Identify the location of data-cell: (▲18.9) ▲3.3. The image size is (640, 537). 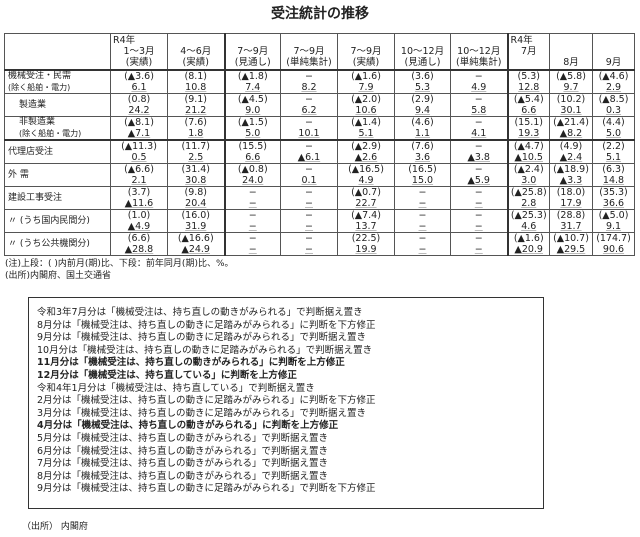
(571, 175).